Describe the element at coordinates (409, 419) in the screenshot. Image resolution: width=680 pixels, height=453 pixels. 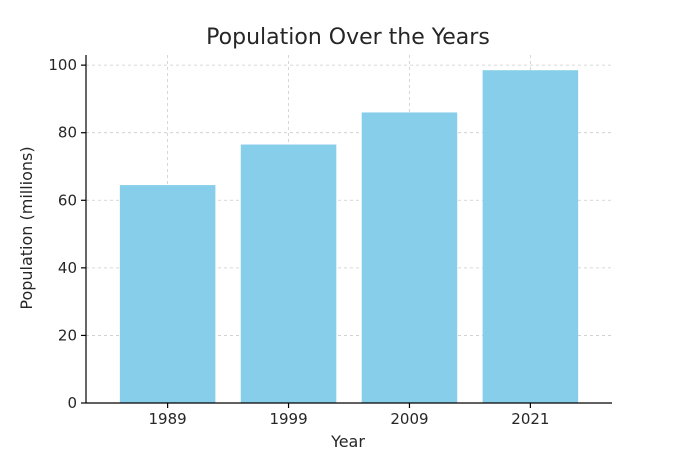
I see `x-tick-label: 2009` at that location.